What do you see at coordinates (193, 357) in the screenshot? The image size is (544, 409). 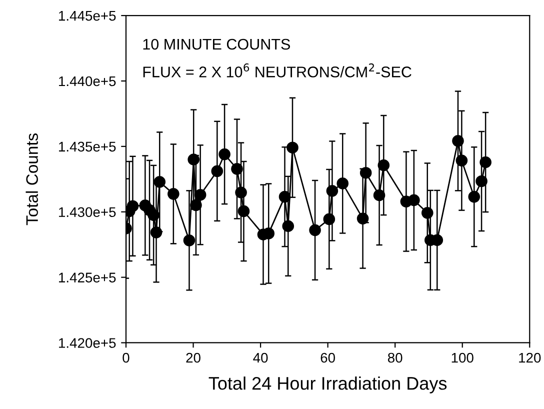 I see `x-tick-label: 20` at bounding box center [193, 357].